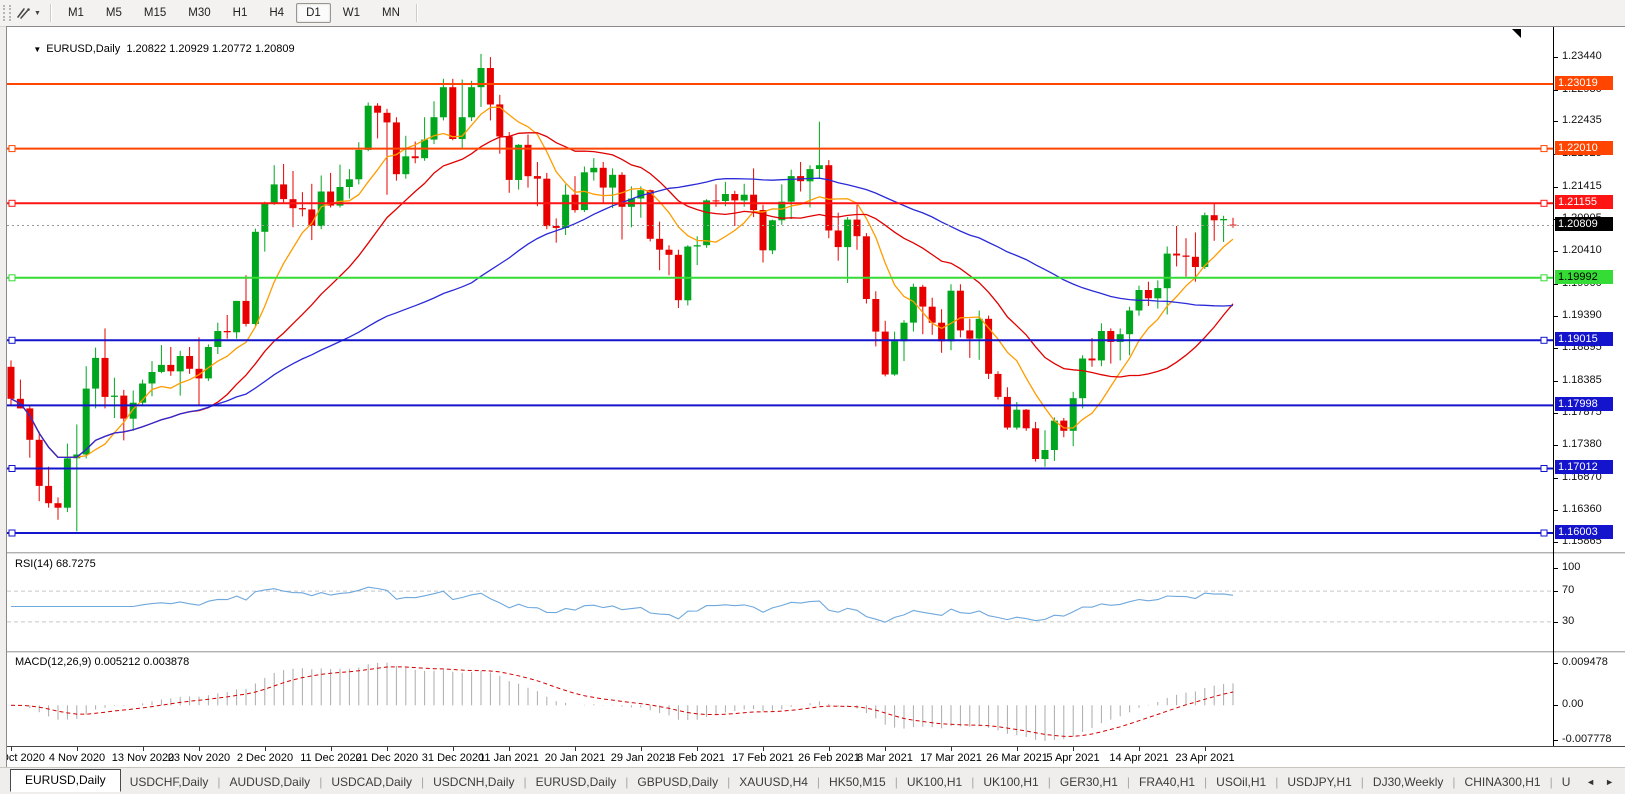 Image resolution: width=1625 pixels, height=794 pixels. What do you see at coordinates (75, 13) in the screenshot?
I see `timeframe-button-m1: M1` at bounding box center [75, 13].